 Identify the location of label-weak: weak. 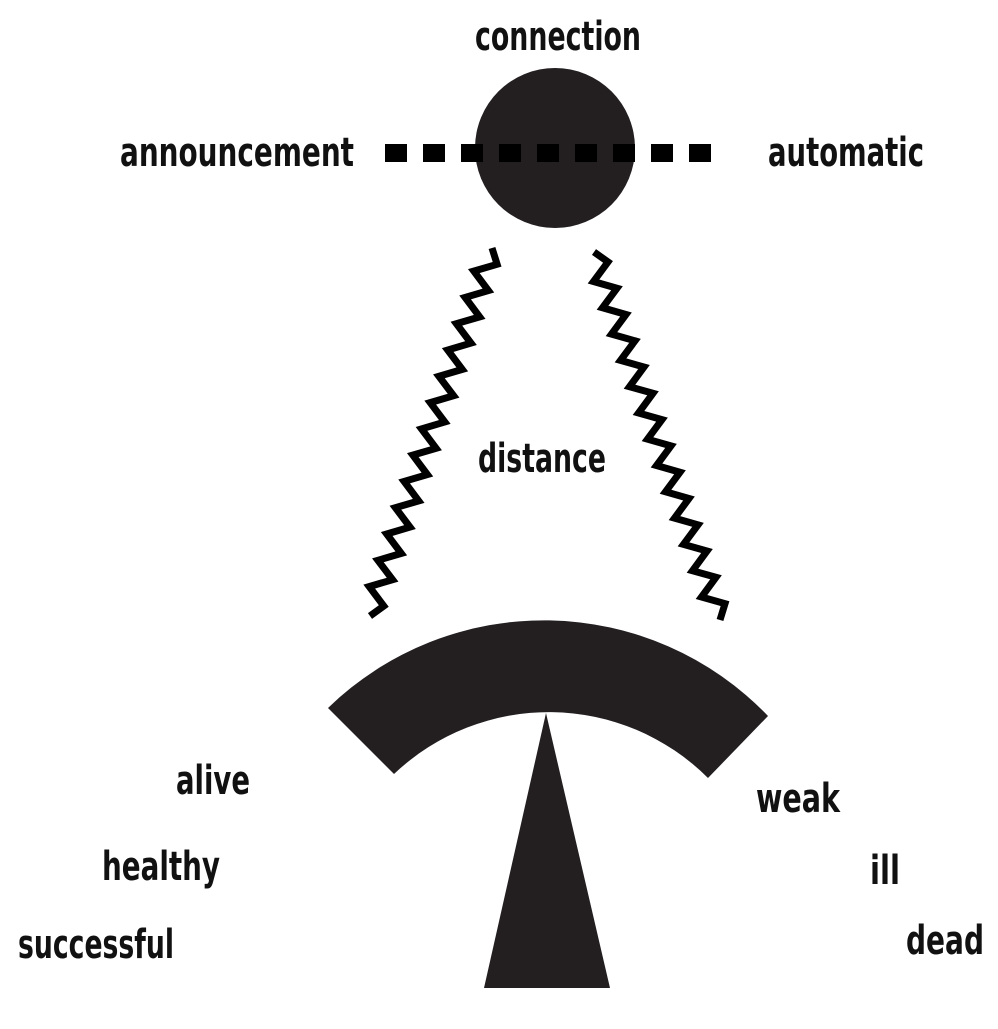
(798, 799).